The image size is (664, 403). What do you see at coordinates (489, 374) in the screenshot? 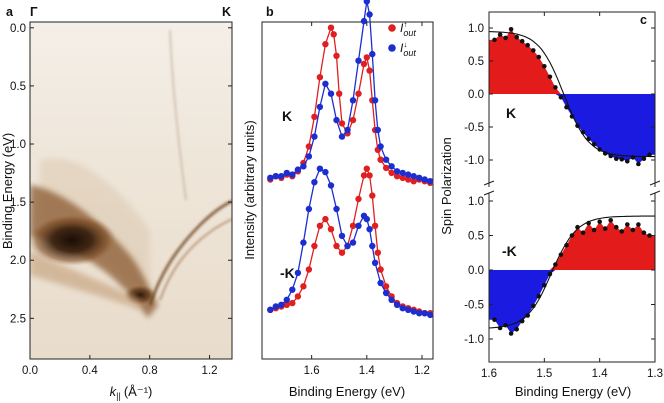
I see `panel-c-xtick-label: 1.6` at bounding box center [489, 374].